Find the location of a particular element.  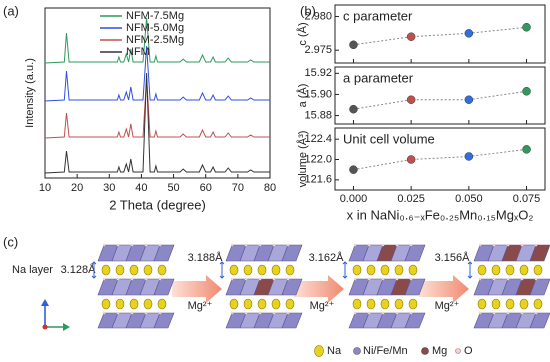

x-axis-label: 2 Theta (degree) is located at coordinates (157, 204).